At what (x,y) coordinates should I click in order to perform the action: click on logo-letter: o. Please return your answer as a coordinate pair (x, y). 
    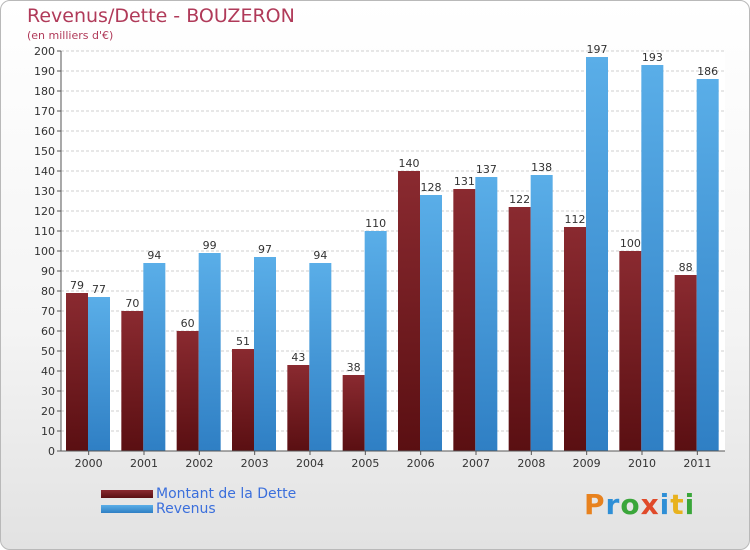
    Looking at the image, I should click on (630, 504).